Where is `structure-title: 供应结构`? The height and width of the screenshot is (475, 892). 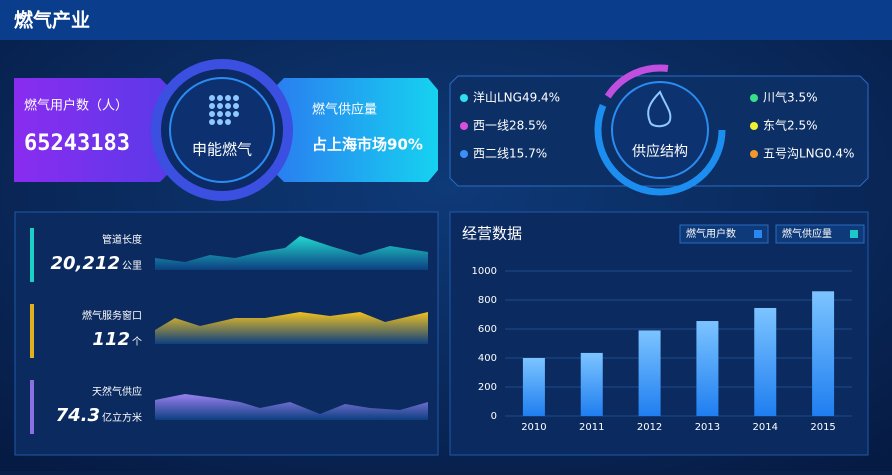
structure-title: 供应结构 is located at coordinates (660, 151).